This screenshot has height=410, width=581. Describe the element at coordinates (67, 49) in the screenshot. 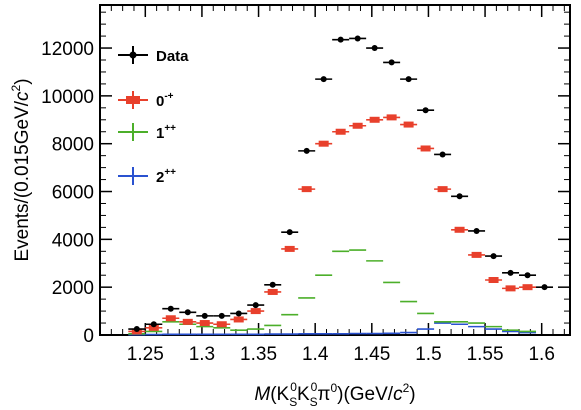

I see `y-tick-label: 12000` at that location.